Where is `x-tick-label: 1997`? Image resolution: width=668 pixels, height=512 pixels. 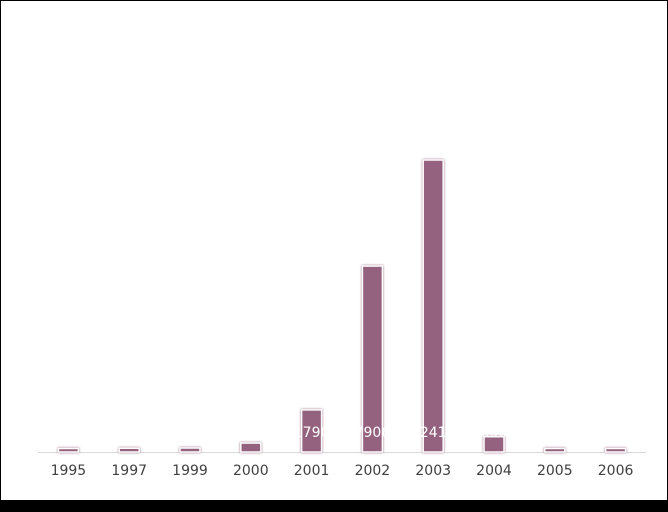
x-tick-label: 1997 is located at coordinates (129, 471).